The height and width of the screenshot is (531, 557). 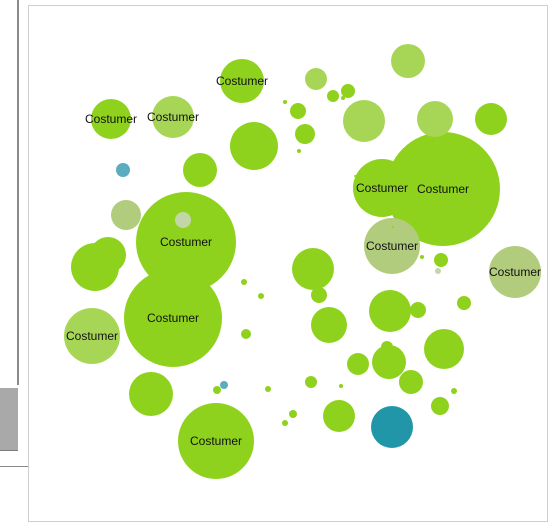 I want to click on bubble-label-7: Costumer, so click(x=392, y=246).